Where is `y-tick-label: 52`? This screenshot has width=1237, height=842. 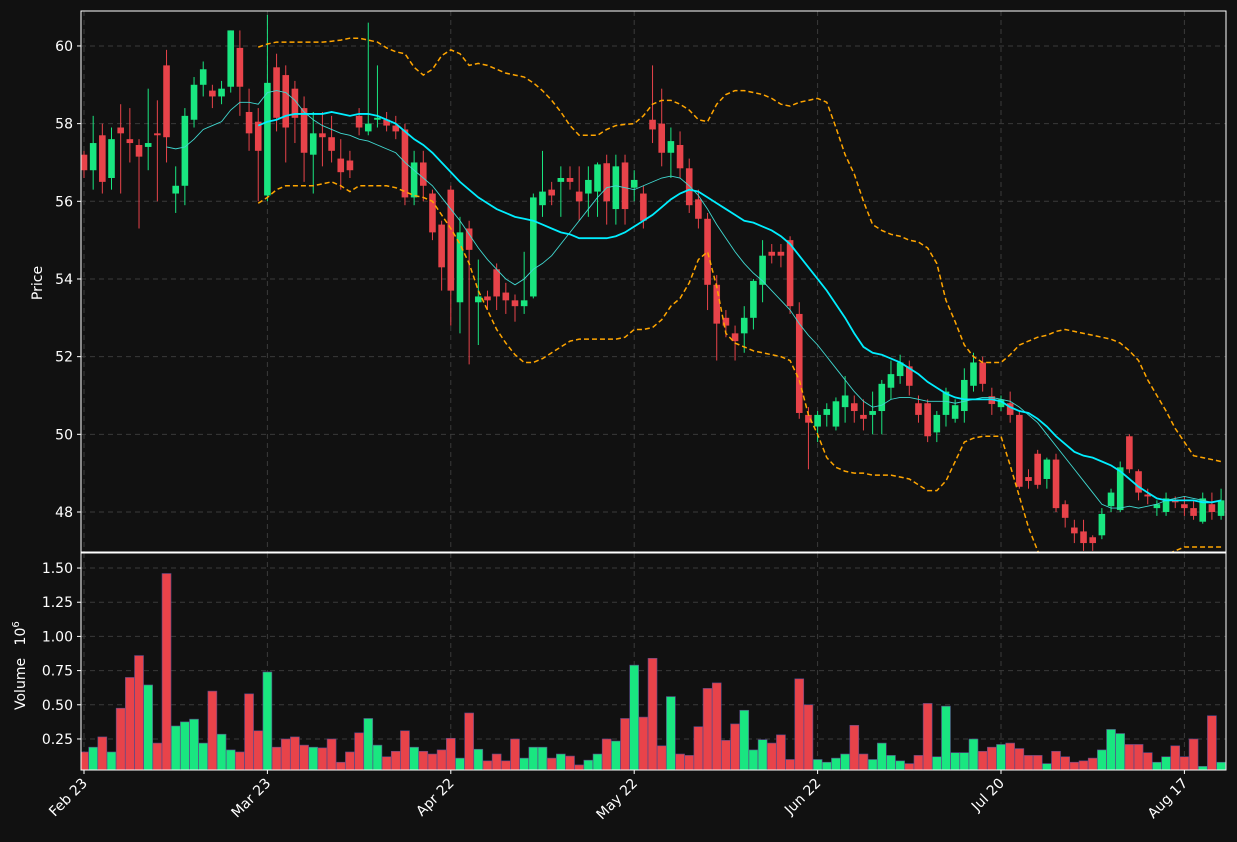 y-tick-label: 52 is located at coordinates (64, 358).